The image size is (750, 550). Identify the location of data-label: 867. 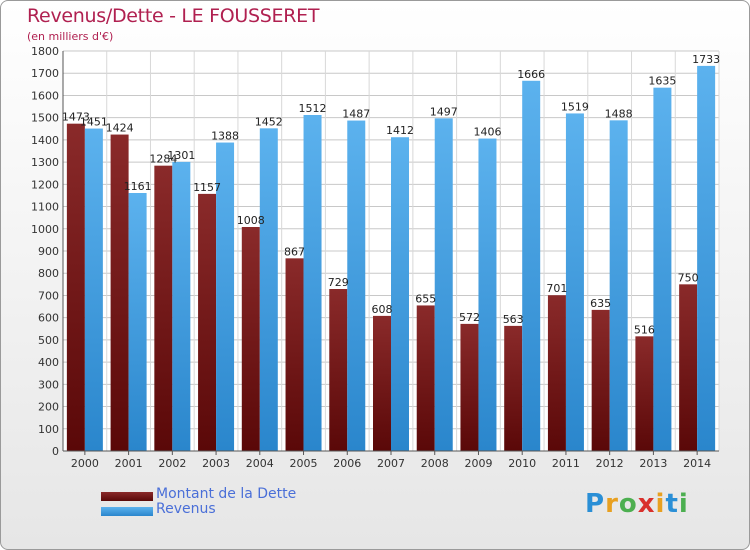
(294, 251).